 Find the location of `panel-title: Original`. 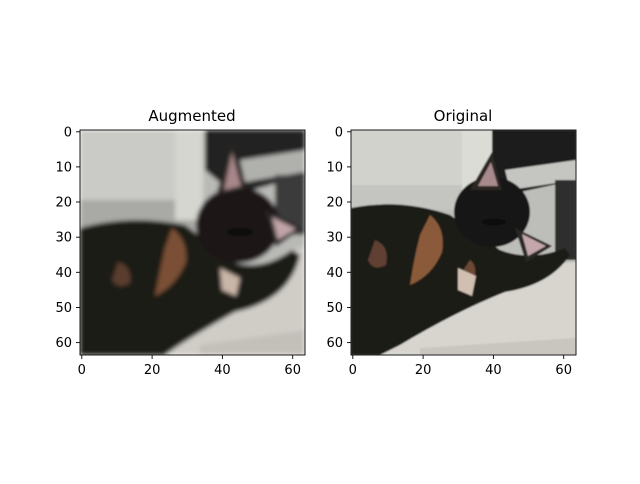

panel-title: Original is located at coordinates (463, 116).